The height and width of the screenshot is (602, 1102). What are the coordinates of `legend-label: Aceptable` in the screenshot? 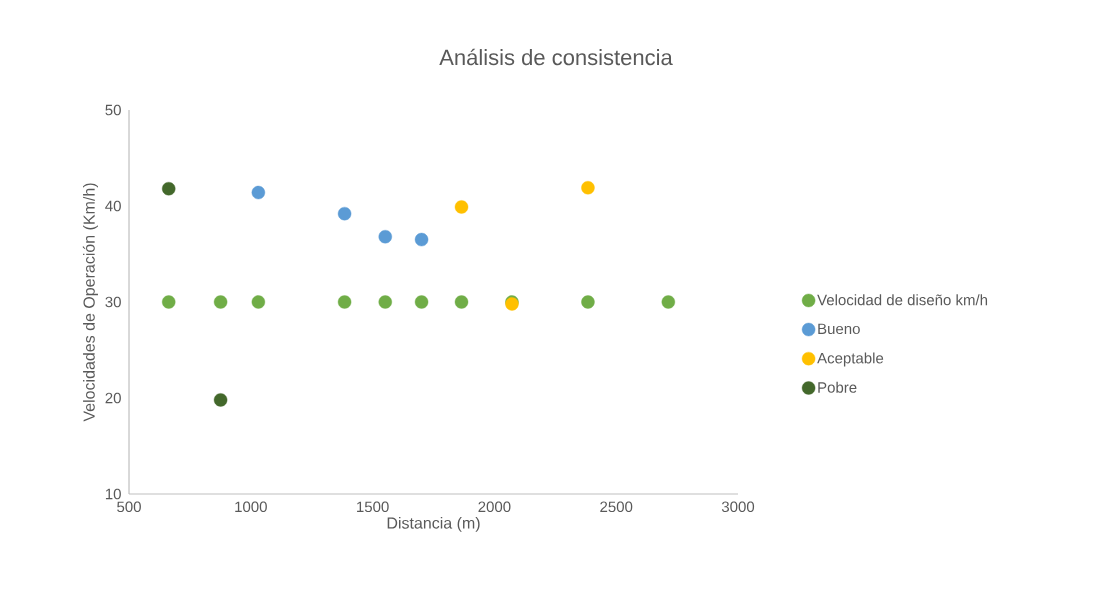 It's located at (850, 359).